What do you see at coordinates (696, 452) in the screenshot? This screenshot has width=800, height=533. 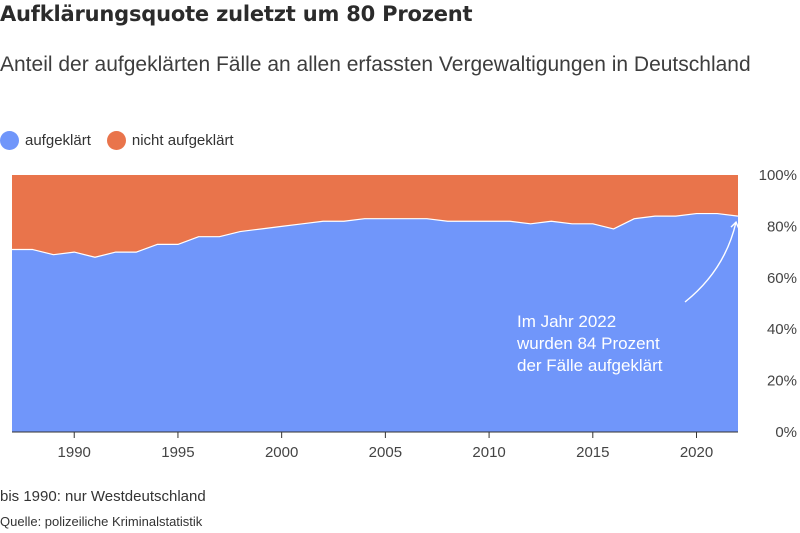 I see `x-tick-label-2020: 2020` at bounding box center [696, 452].